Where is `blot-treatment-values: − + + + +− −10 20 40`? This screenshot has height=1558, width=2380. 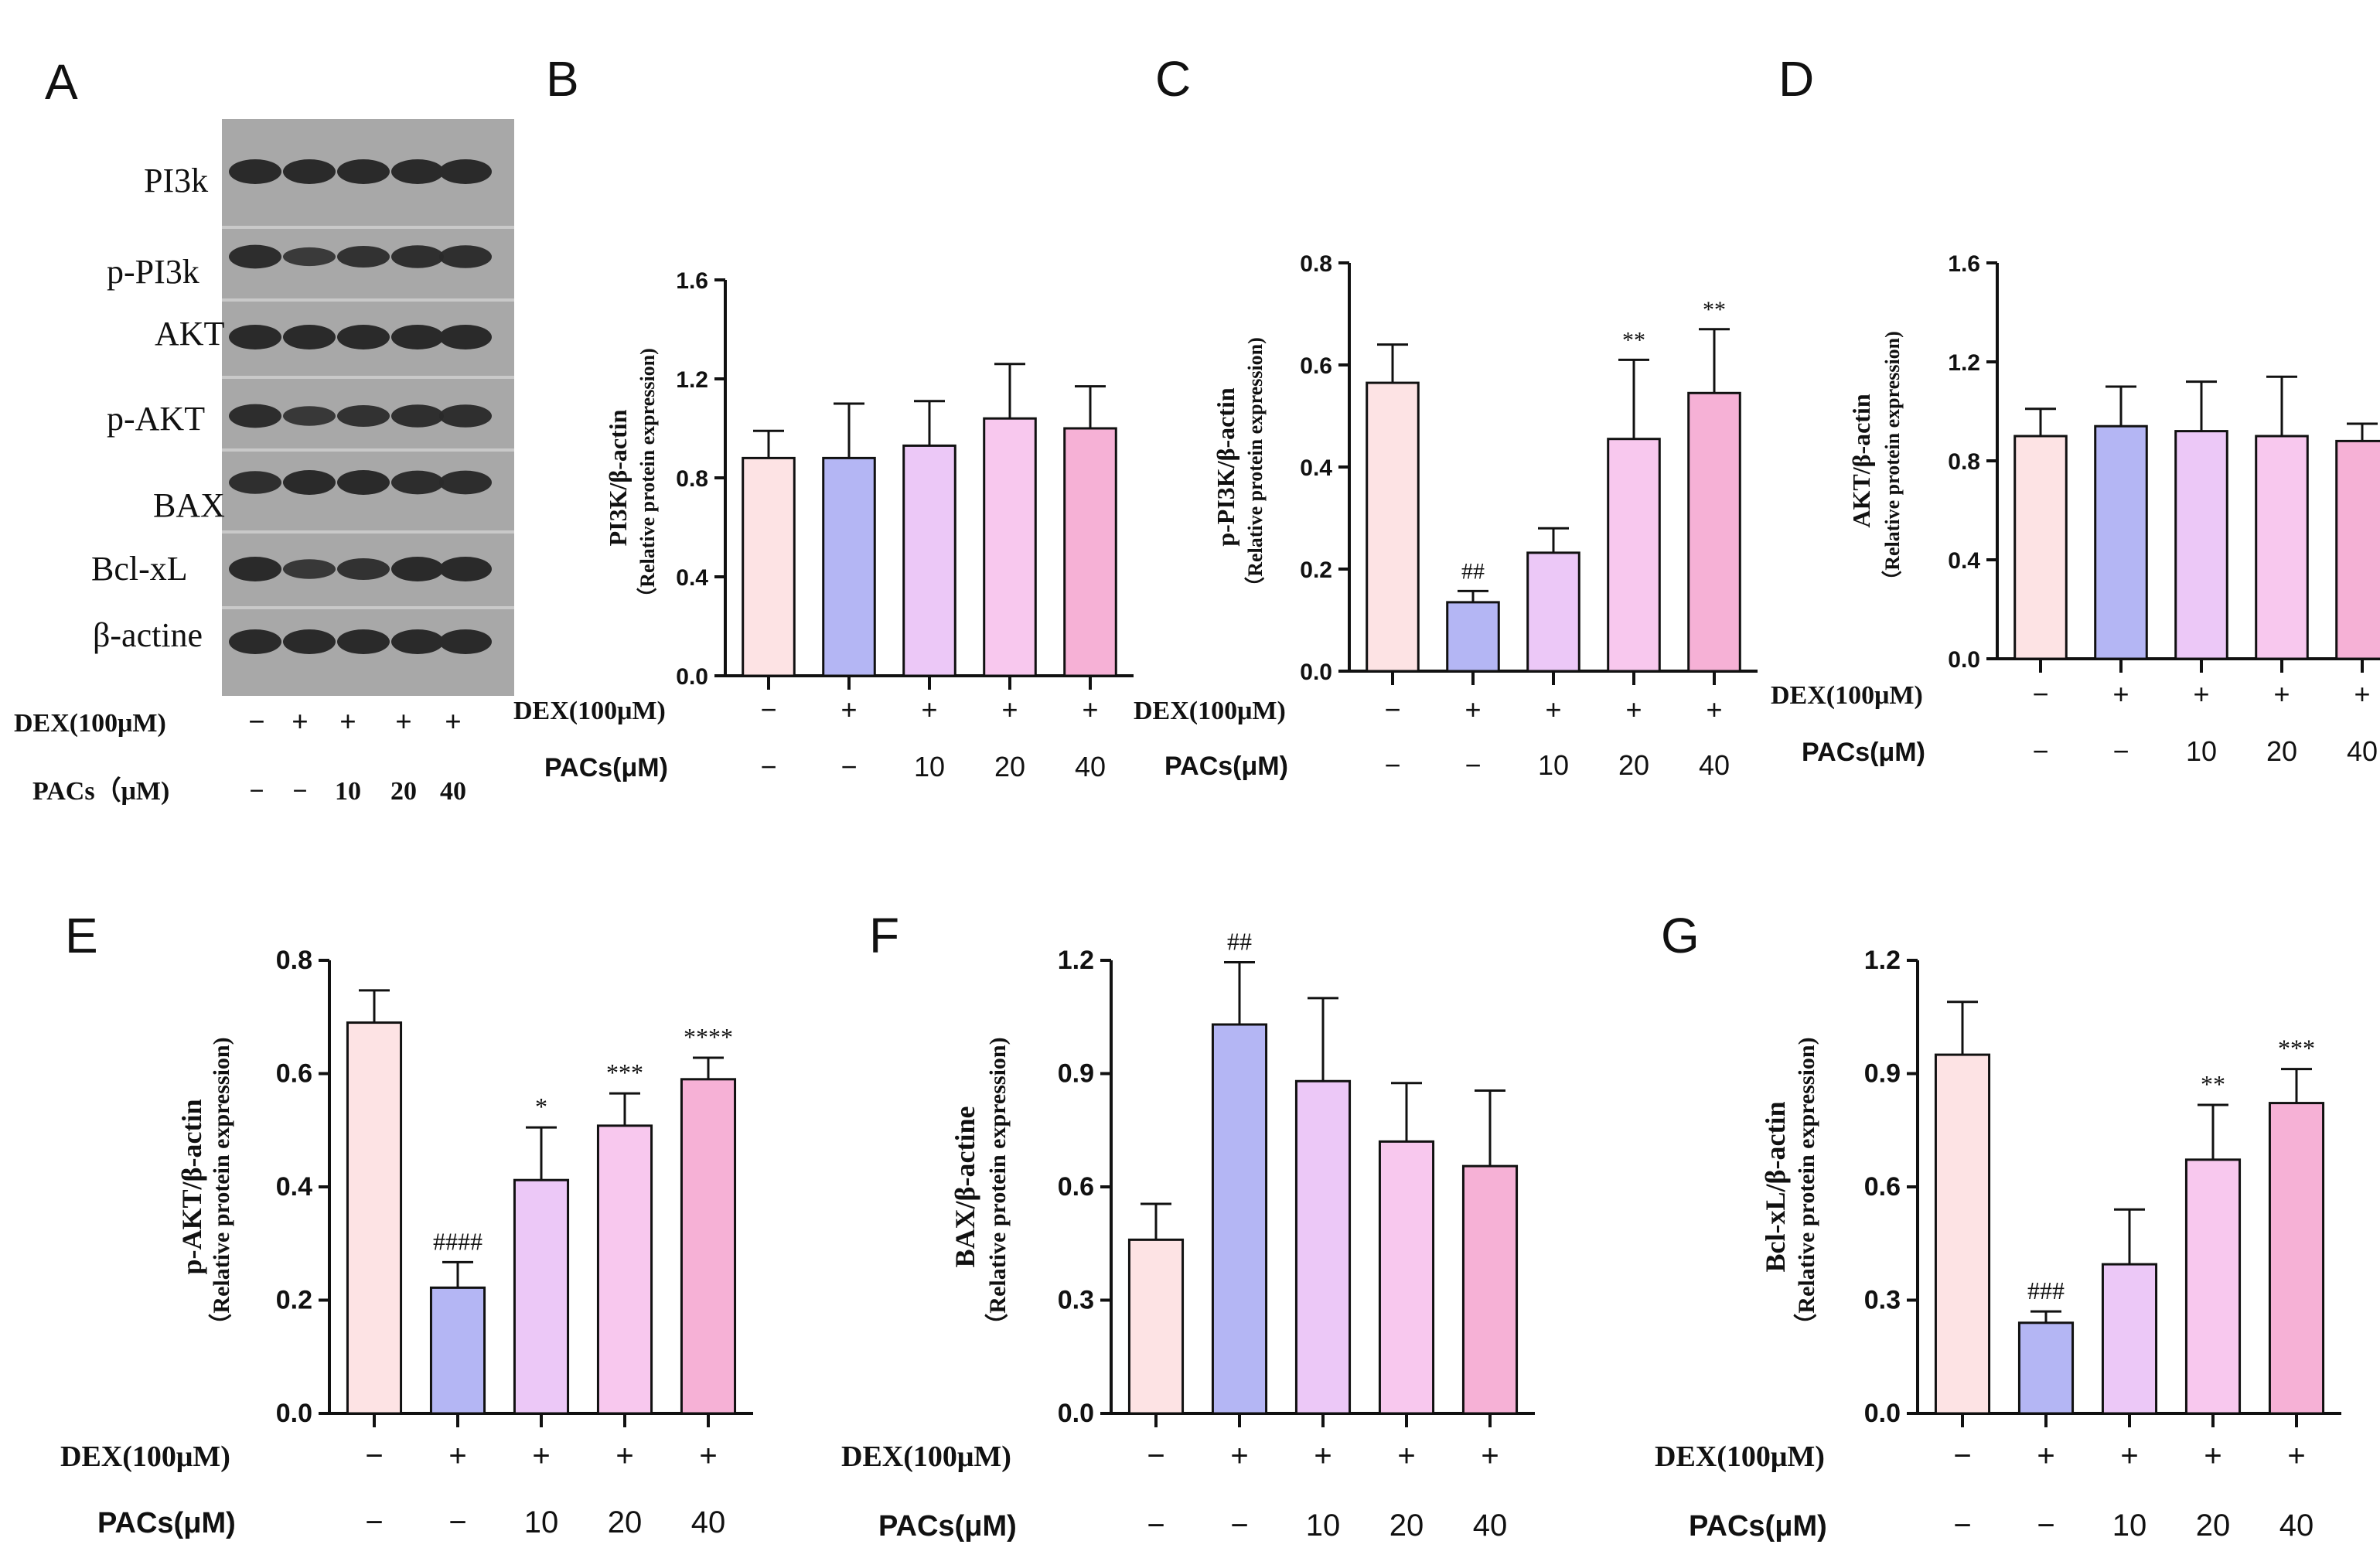
blot-treatment-values: − + + + +− −10 20 40 is located at coordinates (357, 756).